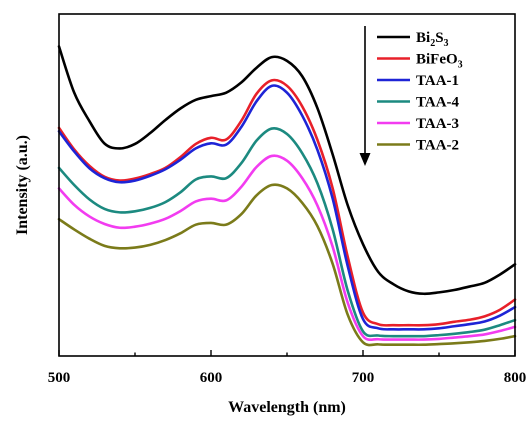  I want to click on x-tick-label-700: 700, so click(363, 378).